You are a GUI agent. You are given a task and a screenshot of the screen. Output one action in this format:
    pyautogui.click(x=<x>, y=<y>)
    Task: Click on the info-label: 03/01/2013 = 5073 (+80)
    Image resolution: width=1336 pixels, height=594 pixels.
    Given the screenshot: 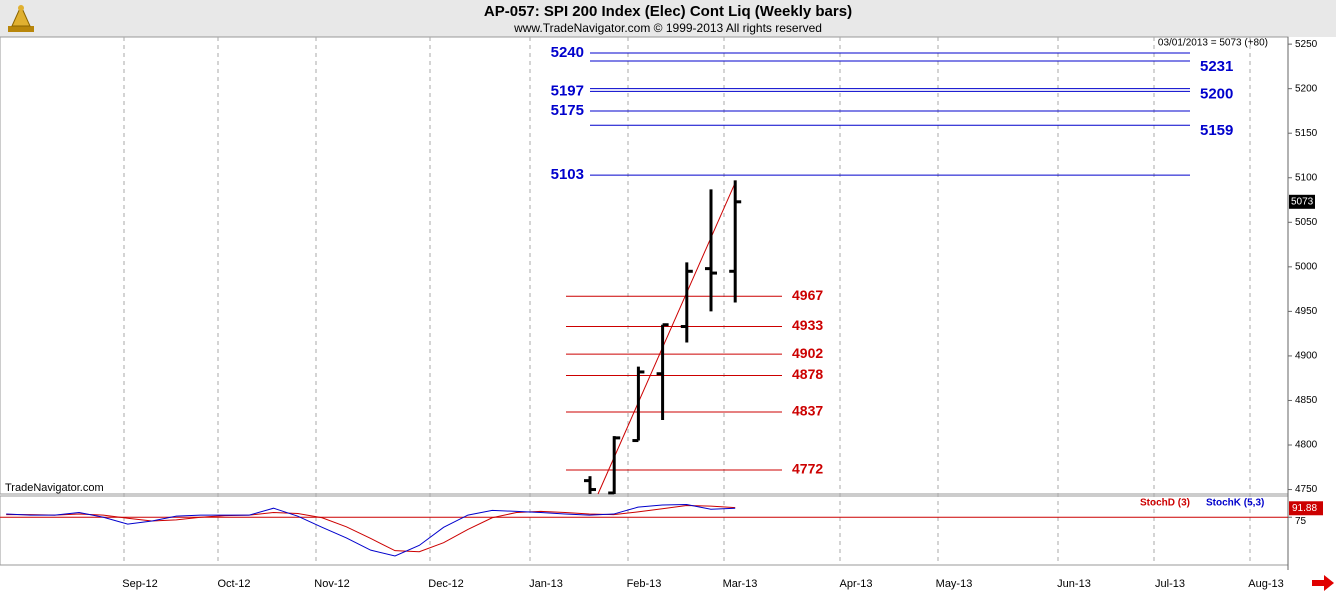 What is the action you would take?
    pyautogui.click(x=1213, y=43)
    